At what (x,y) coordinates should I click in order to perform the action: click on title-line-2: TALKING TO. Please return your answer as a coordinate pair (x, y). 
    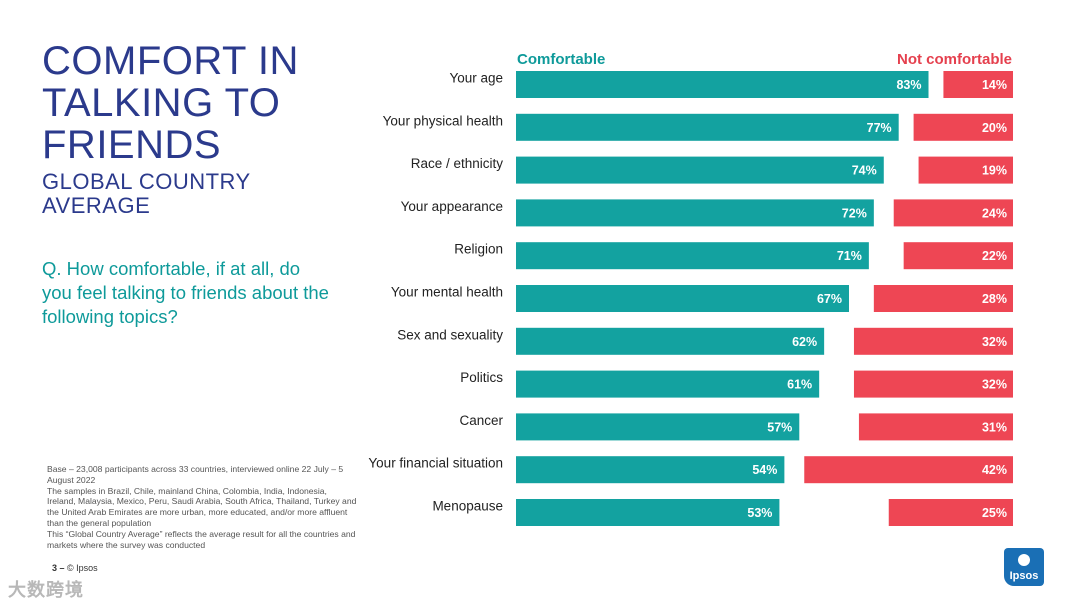
    Looking at the image, I should click on (161, 103).